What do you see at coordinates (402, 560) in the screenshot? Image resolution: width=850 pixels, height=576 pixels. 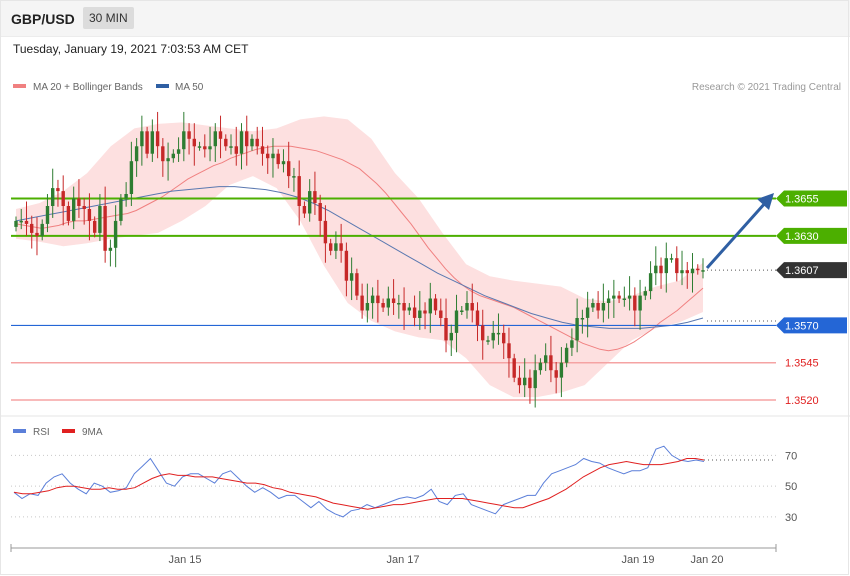 I see `x-tick-jan17: Jan 17` at bounding box center [402, 560].